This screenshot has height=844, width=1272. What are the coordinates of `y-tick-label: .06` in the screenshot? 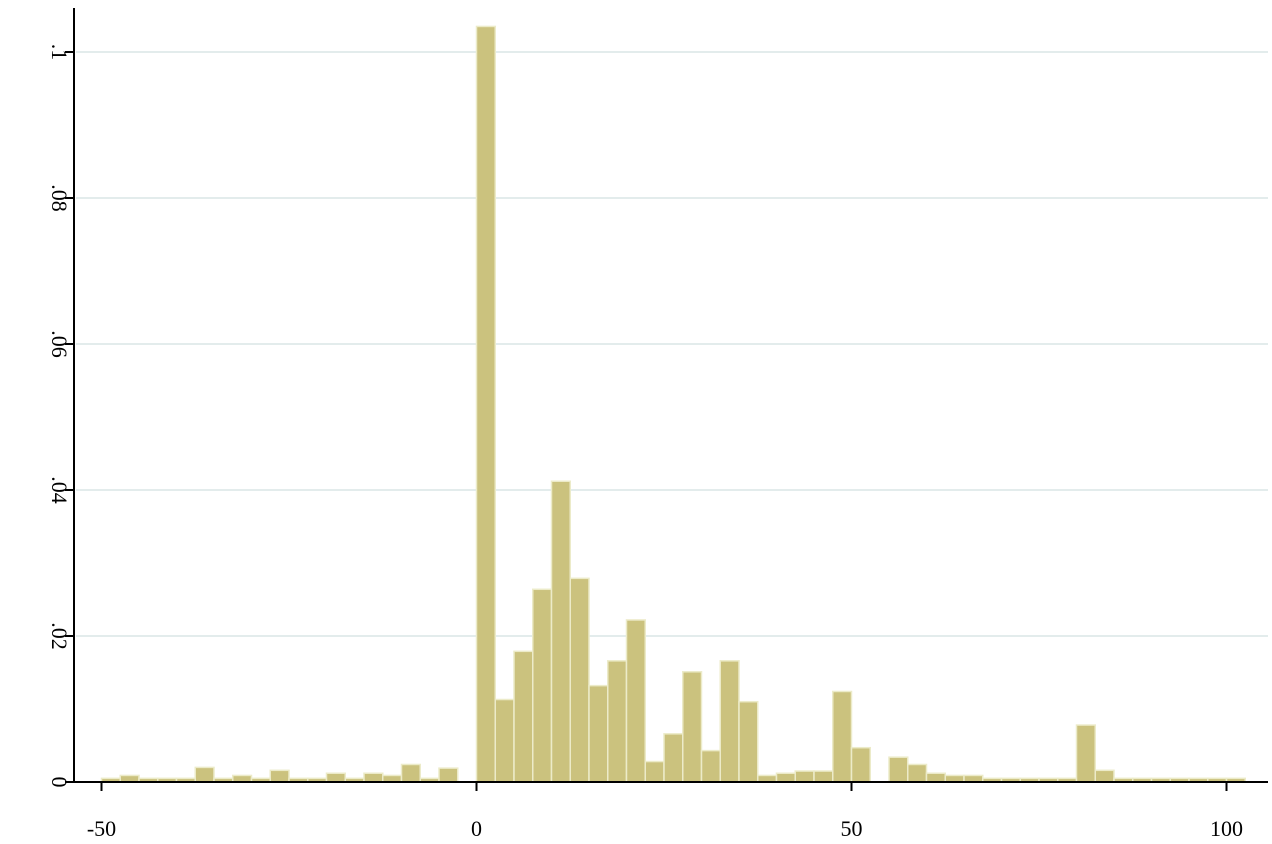 It's located at (59, 344).